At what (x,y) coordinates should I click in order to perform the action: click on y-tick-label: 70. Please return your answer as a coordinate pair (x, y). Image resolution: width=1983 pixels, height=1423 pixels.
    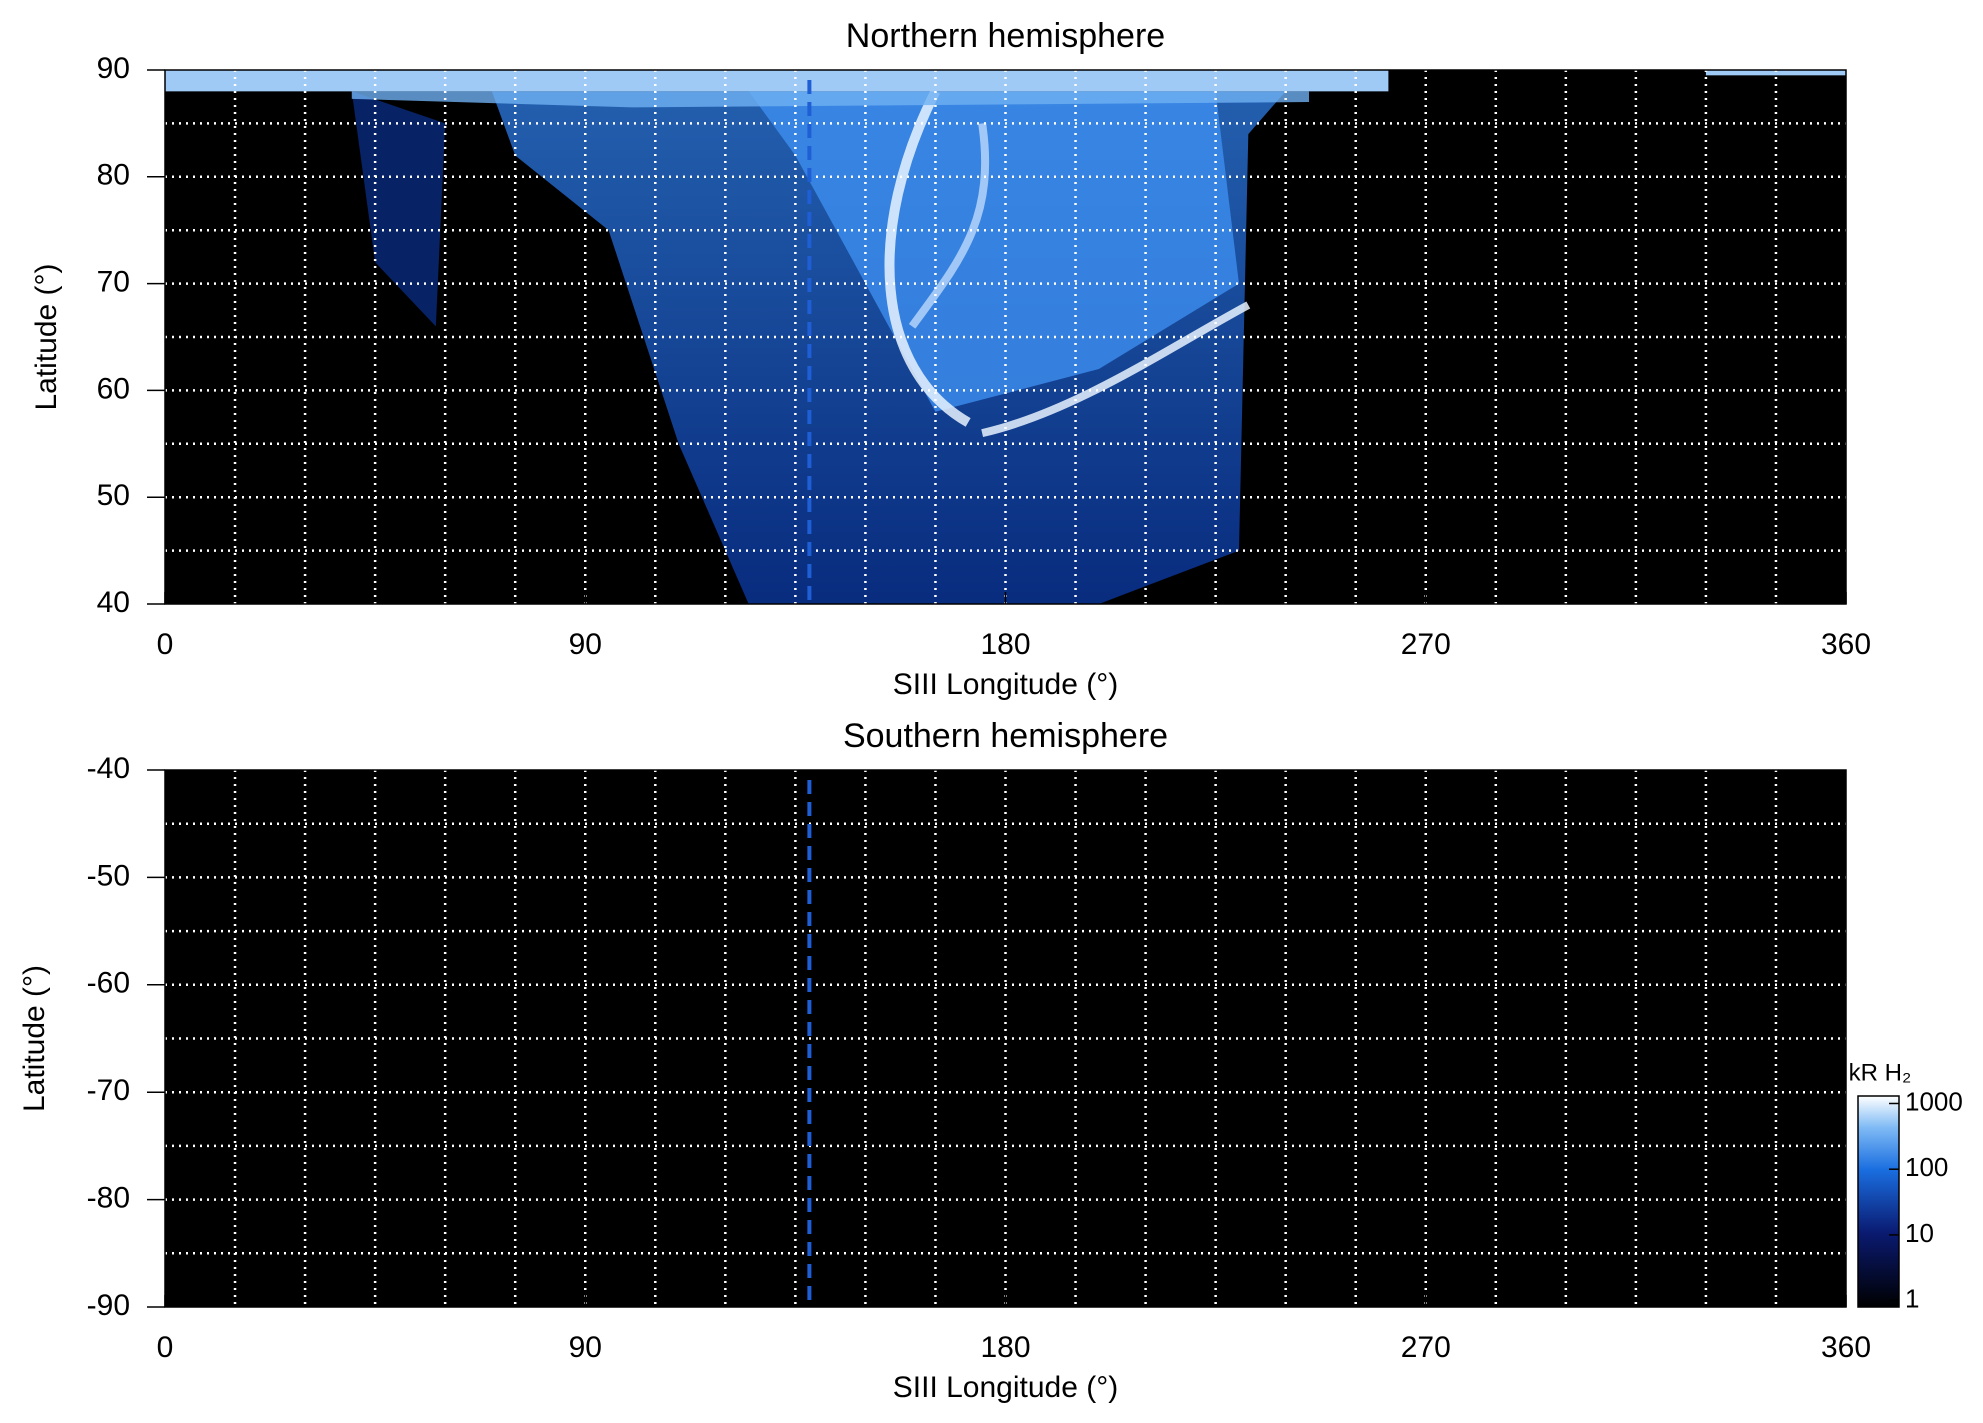
    Looking at the image, I should click on (113, 282).